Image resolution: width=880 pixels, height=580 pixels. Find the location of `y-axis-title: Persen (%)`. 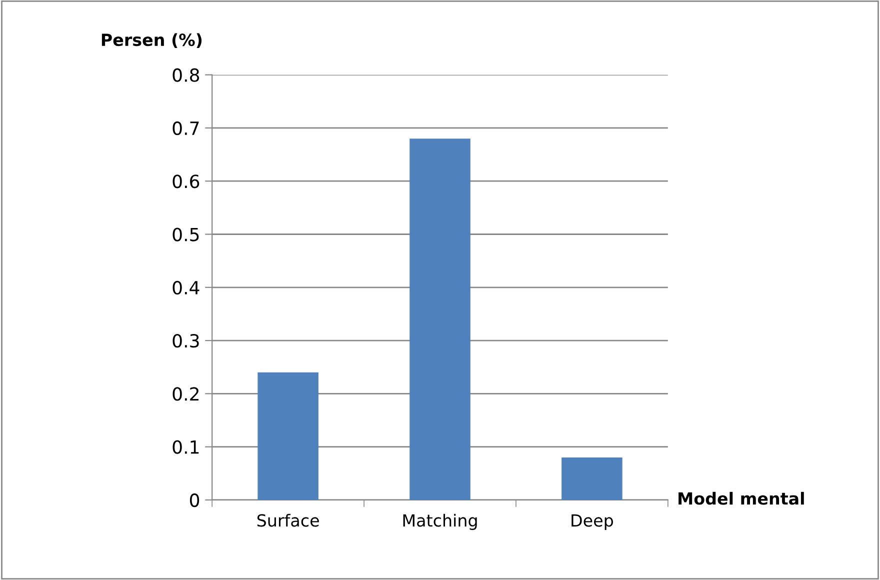

y-axis-title: Persen (%) is located at coordinates (152, 40).